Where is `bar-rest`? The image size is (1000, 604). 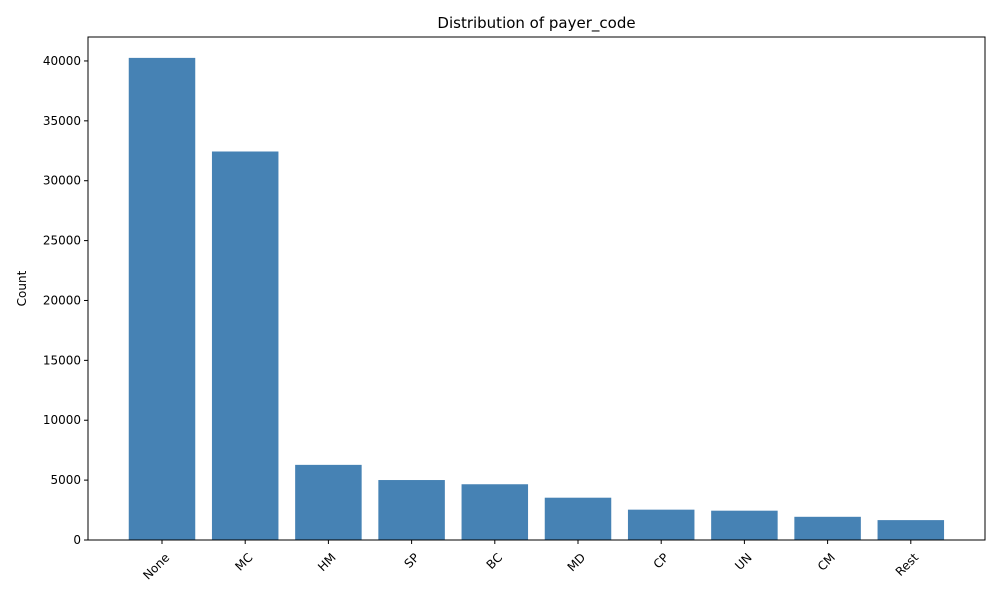 bar-rest is located at coordinates (911, 530).